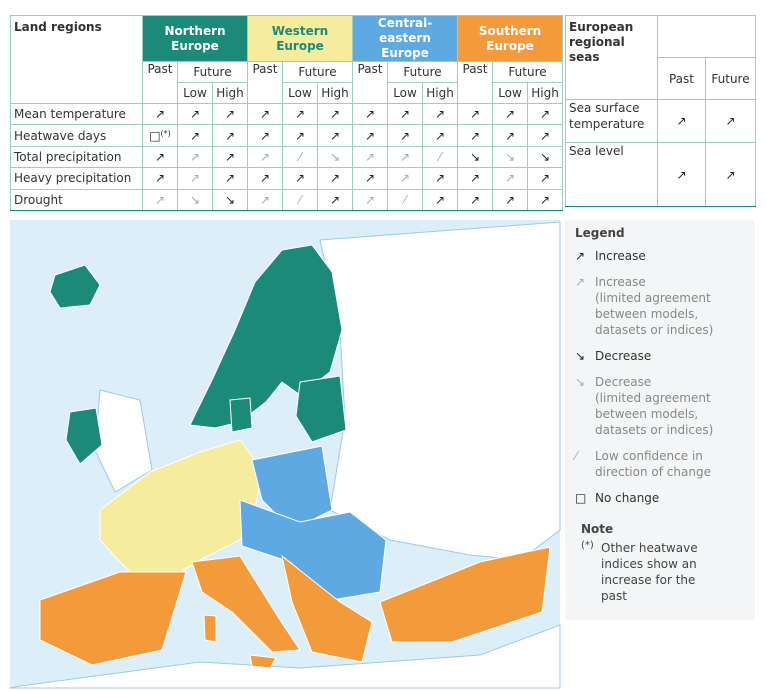 This screenshot has height=691, width=767. I want to click on header: Land regions, so click(76, 59).